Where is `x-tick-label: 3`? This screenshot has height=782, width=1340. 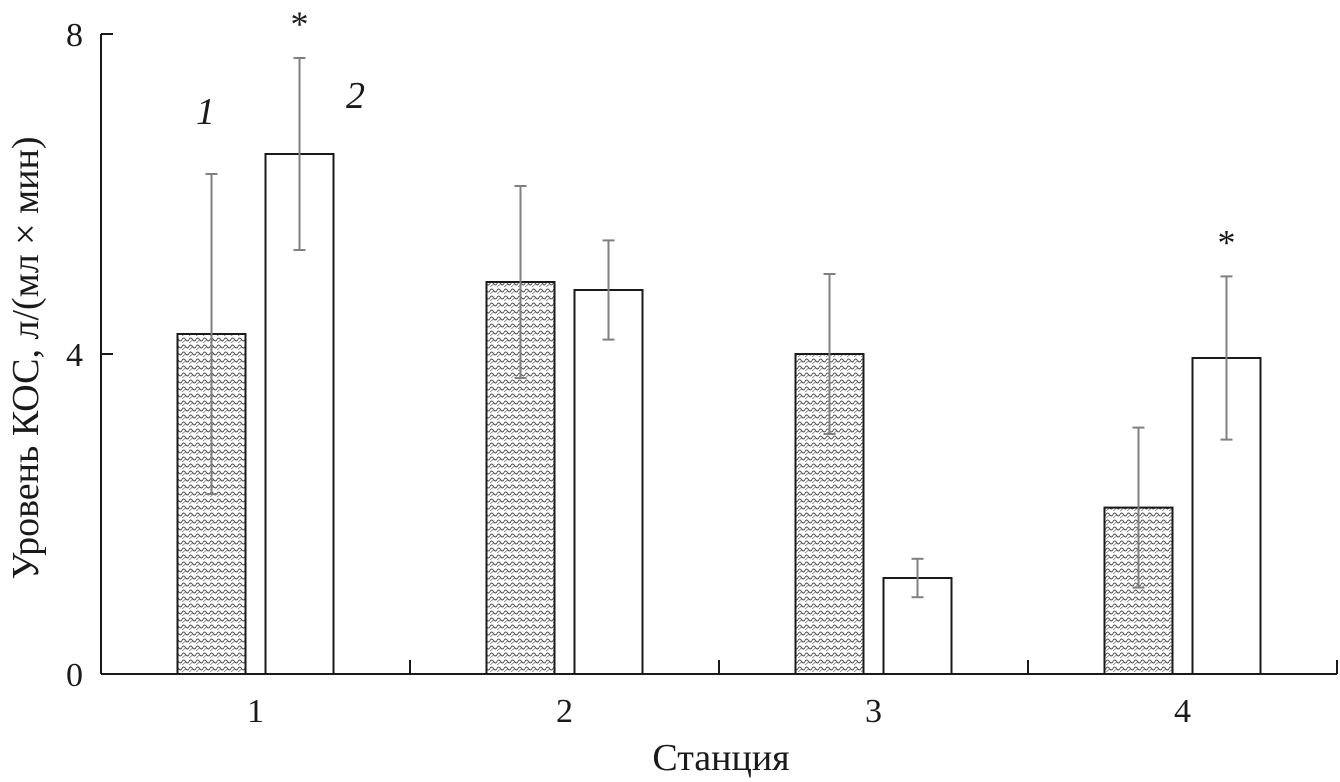
x-tick-label: 3 is located at coordinates (873, 711).